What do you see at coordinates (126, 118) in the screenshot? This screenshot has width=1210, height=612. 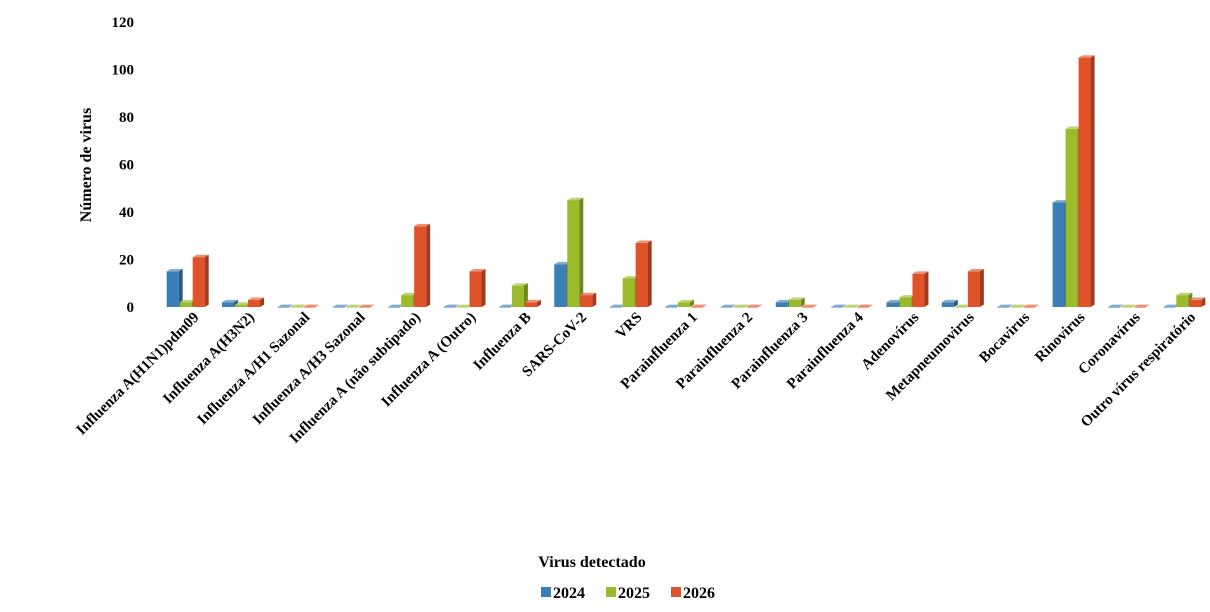 I see `y-tick-label: 80` at bounding box center [126, 118].